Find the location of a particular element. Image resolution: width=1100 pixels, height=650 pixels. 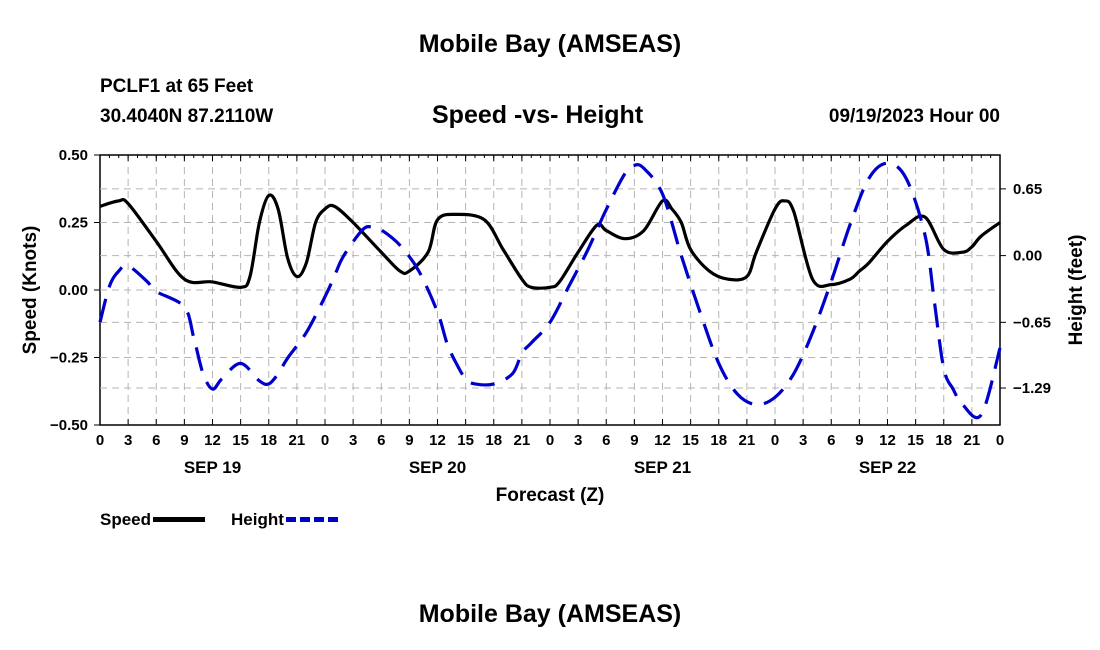

page-title: Mobile Bay (AMSEAS) is located at coordinates (550, 44).